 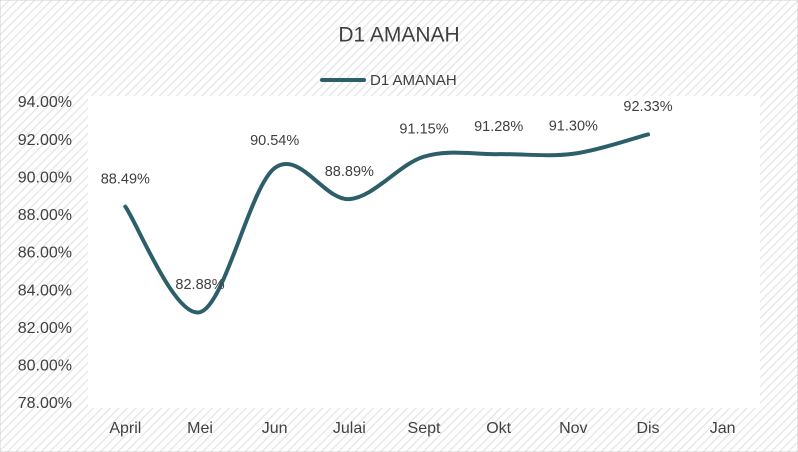 I want to click on x-tick-label: Dis, so click(x=647, y=428).